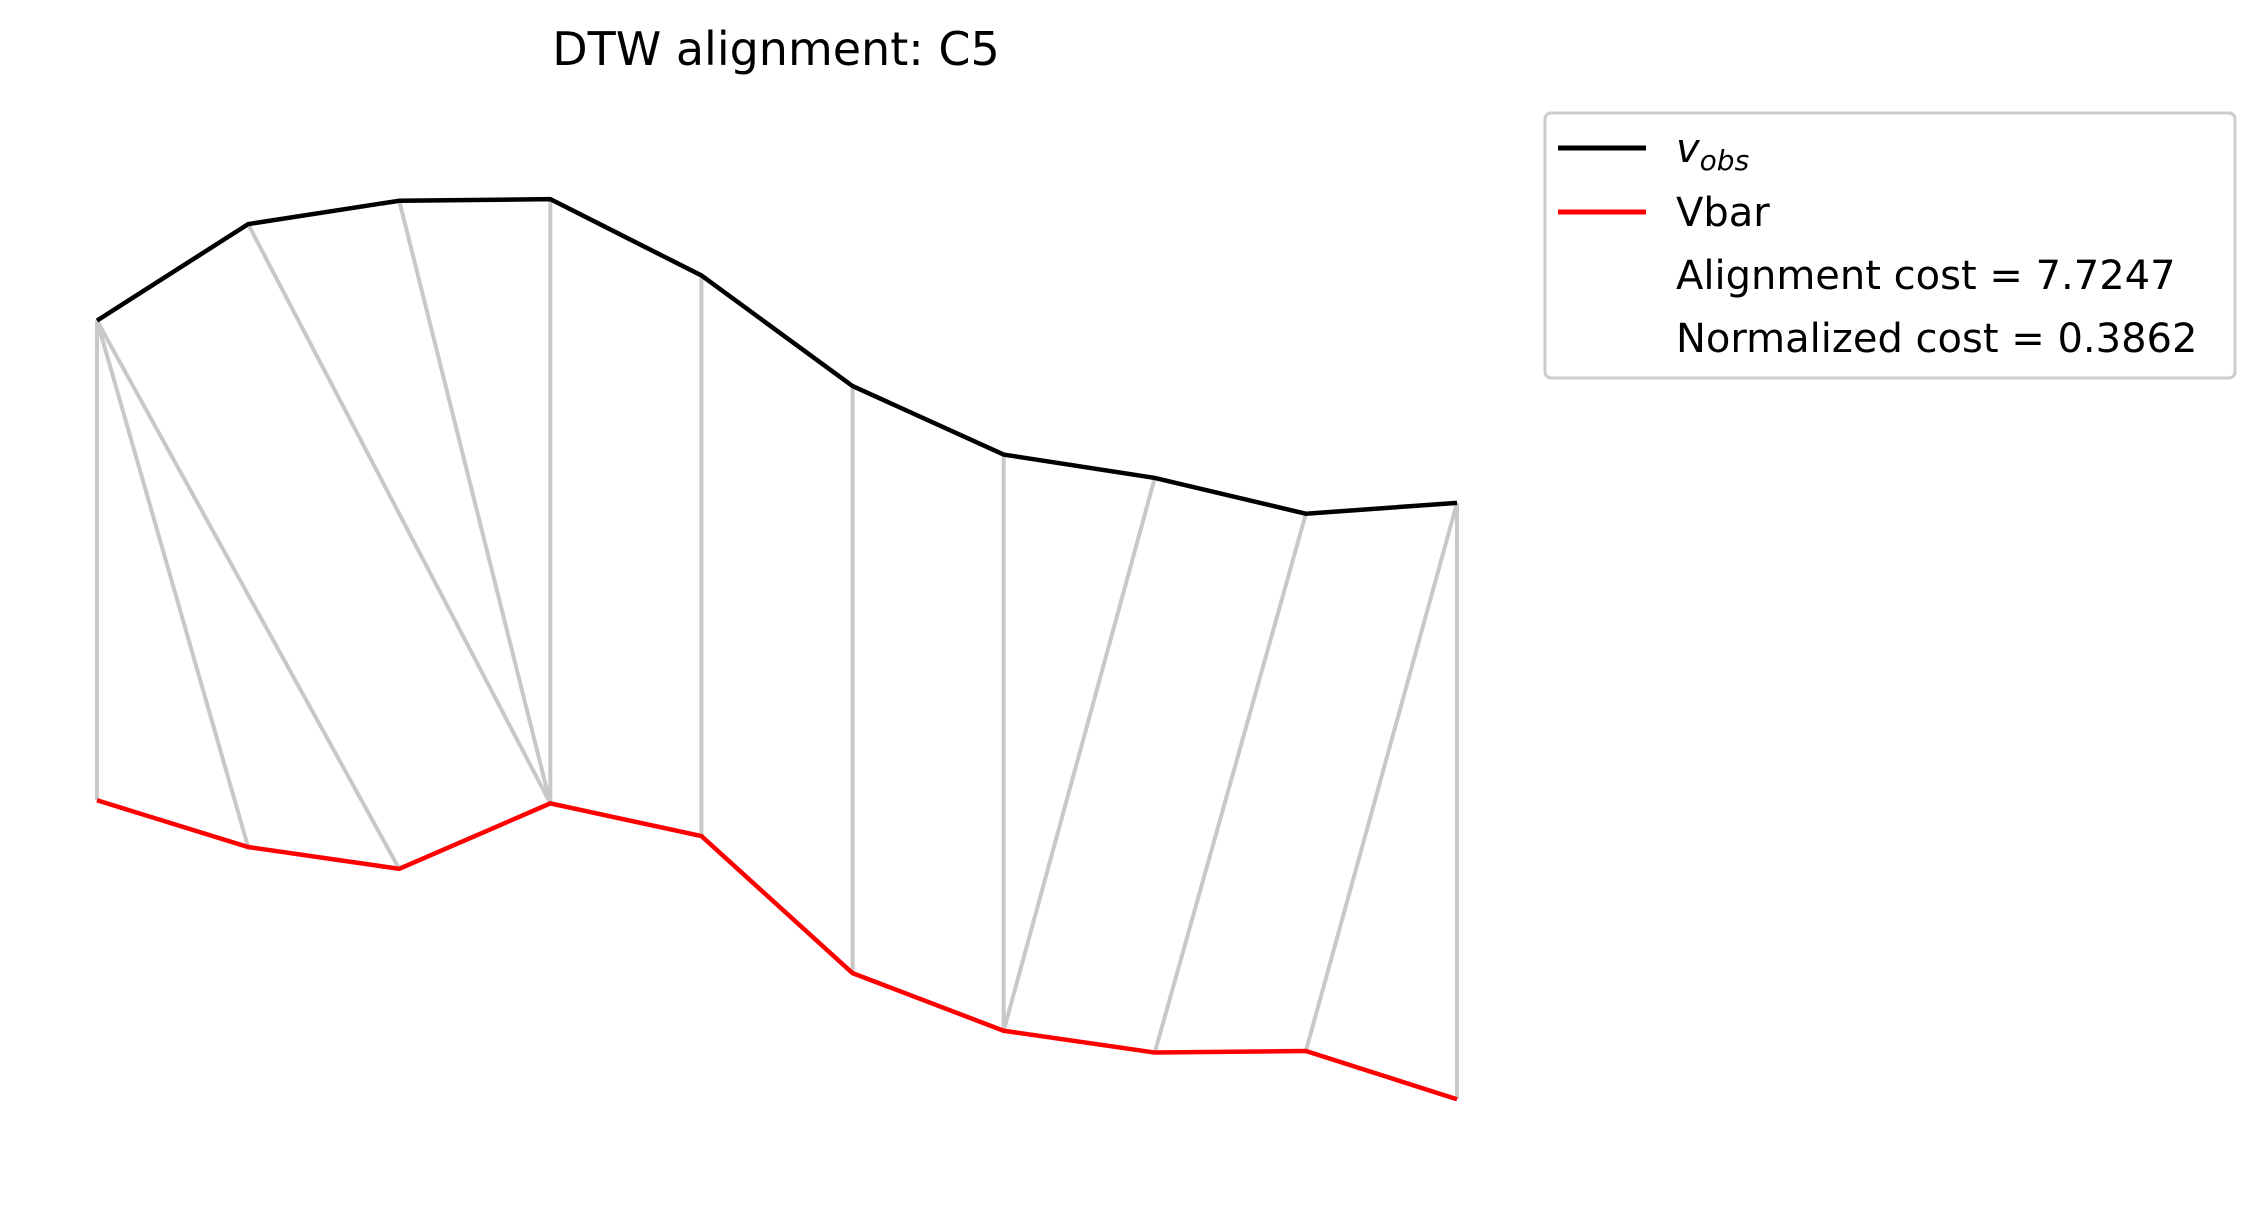 This screenshot has height=1231, width=2261. What do you see at coordinates (776, 49) in the screenshot?
I see `chart-title: DTW alignment: C5` at bounding box center [776, 49].